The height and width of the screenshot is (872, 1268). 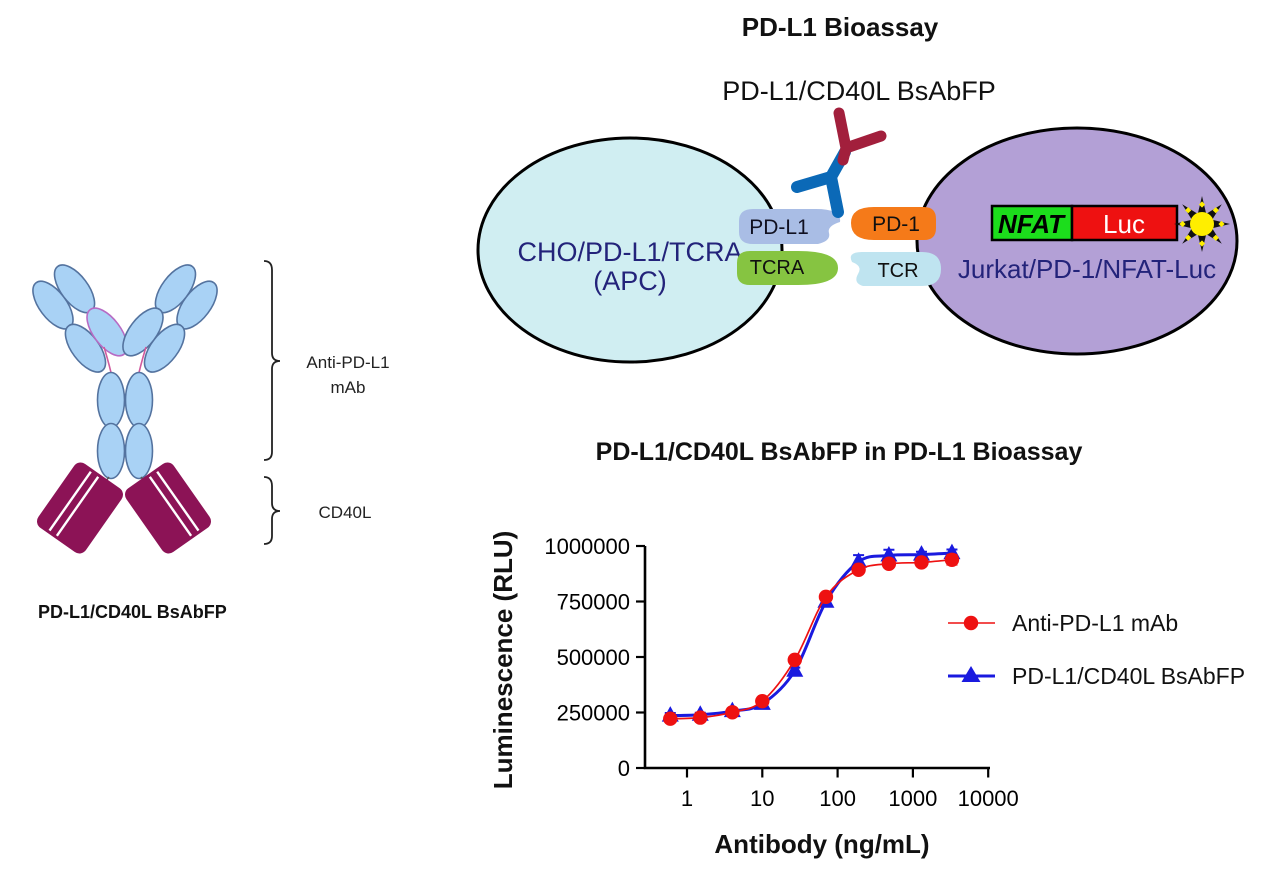 I want to click on brace-label-anti-pdl1-line2: mAb, so click(x=348, y=387).